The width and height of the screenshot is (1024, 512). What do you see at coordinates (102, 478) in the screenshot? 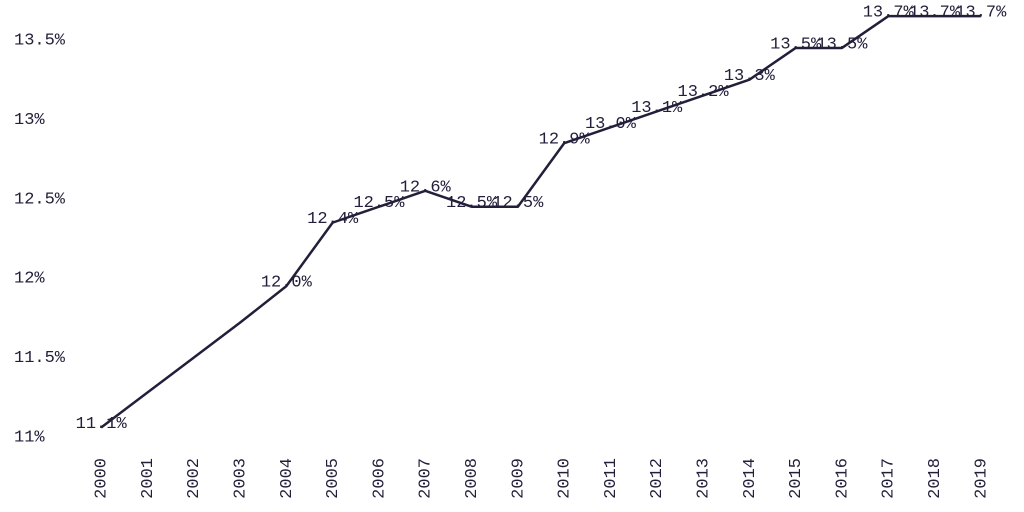
I see `x-tick-label: 2000` at bounding box center [102, 478].